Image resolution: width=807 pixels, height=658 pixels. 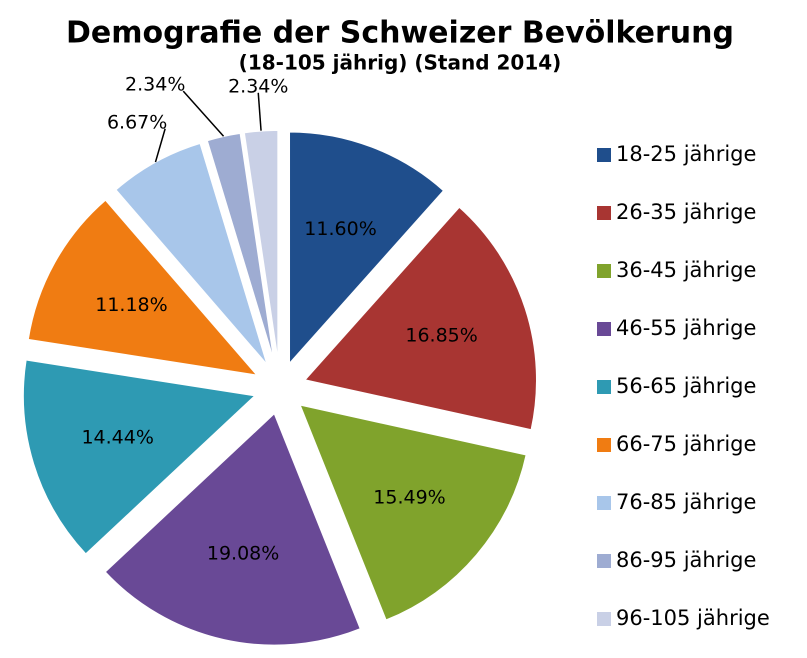 I want to click on legend-label: 26-35 jährige, so click(x=686, y=212).